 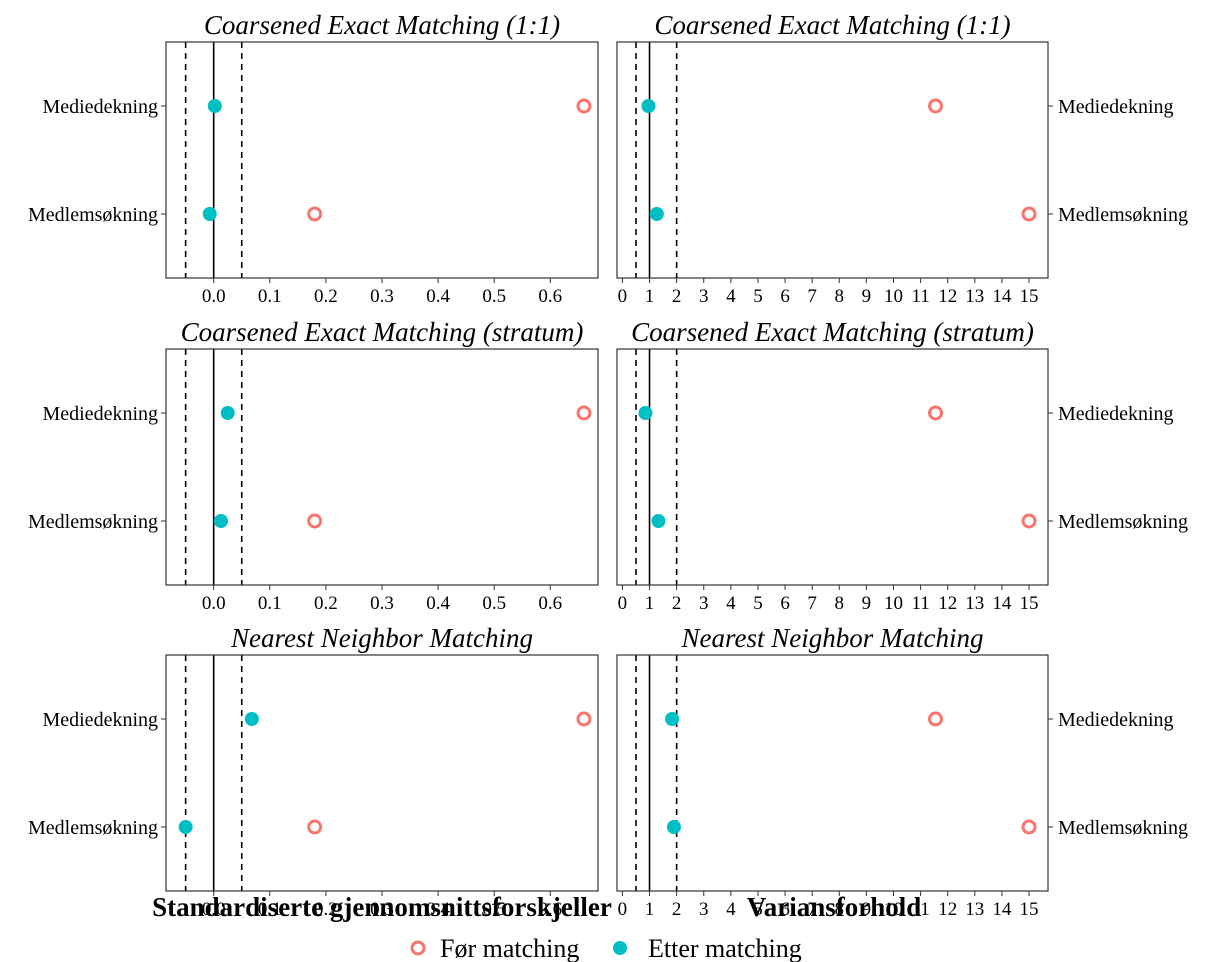 I want to click on x-tick-label: 0.3, so click(x=382, y=296).